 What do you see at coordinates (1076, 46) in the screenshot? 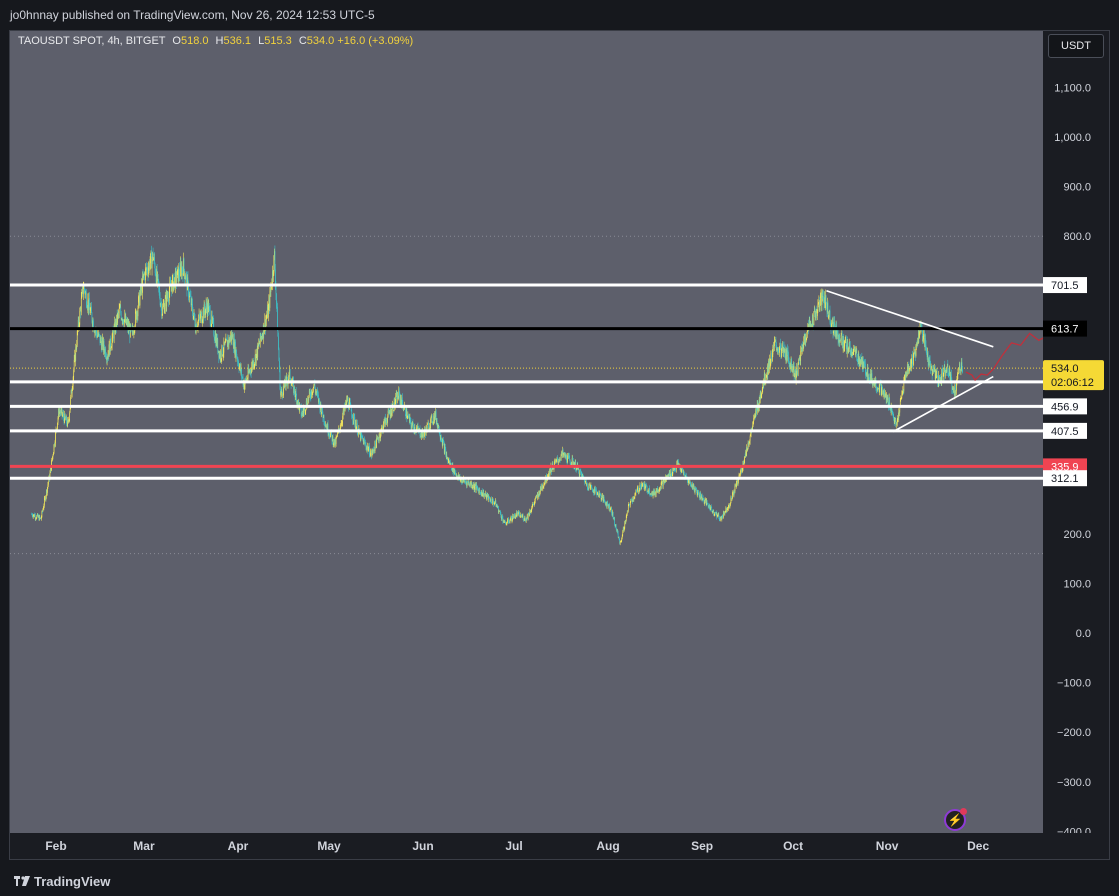
I see `currency-button: USDT` at bounding box center [1076, 46].